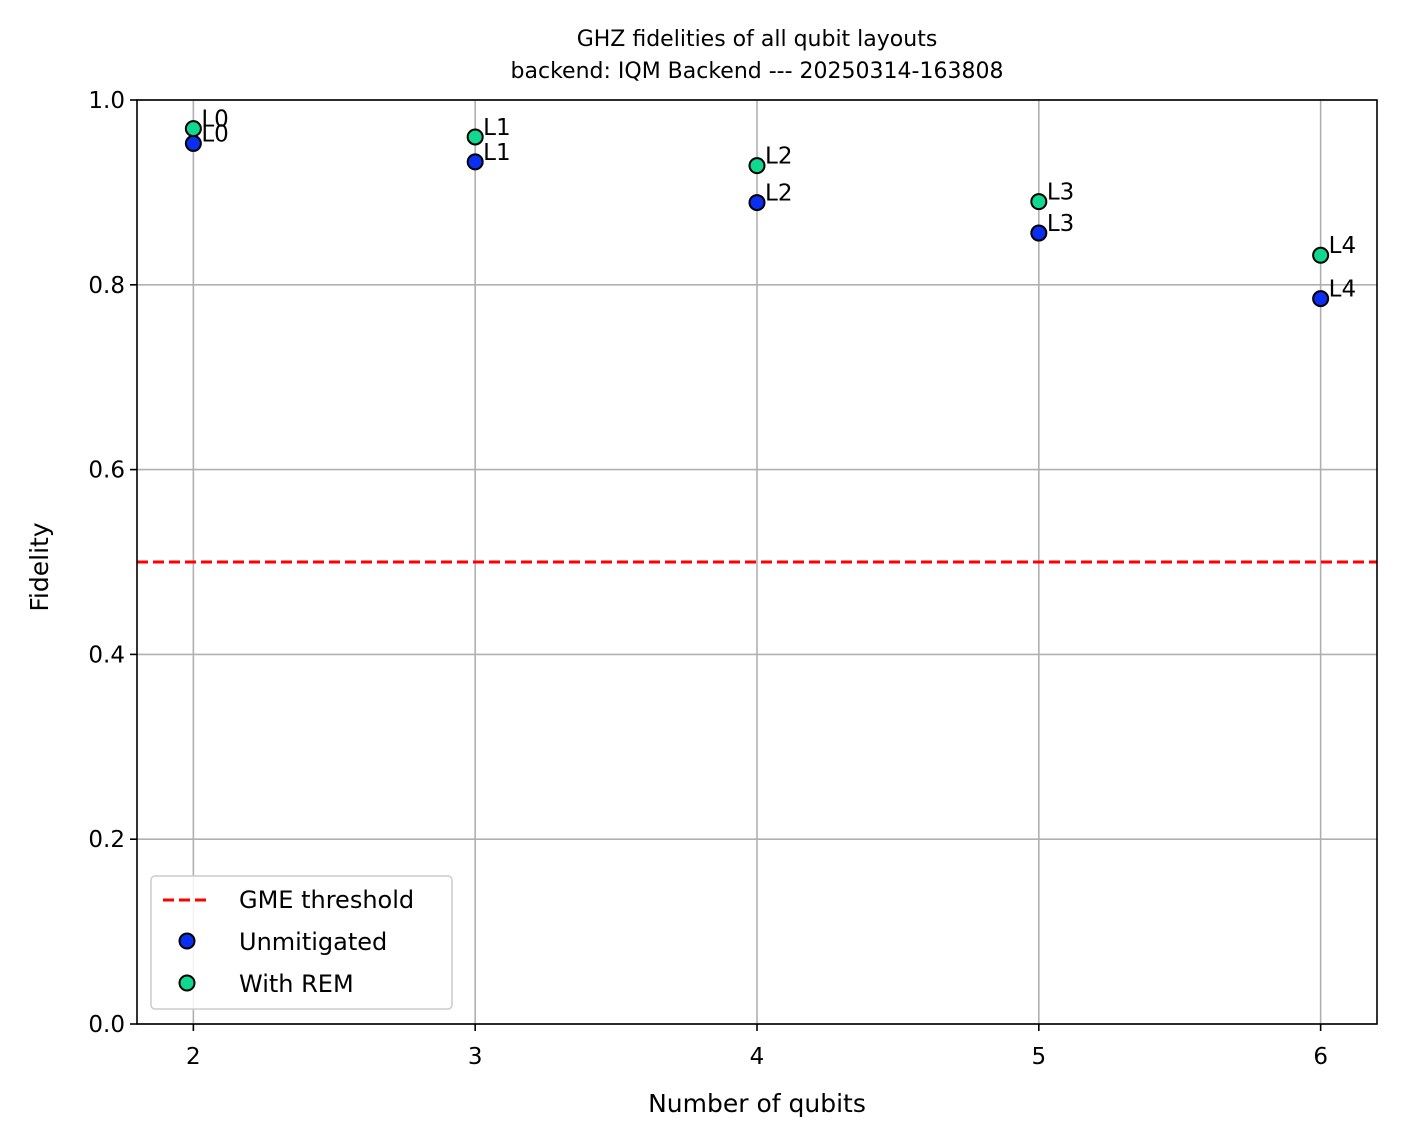  I want to click on with-rem-point-L0, so click(193, 129).